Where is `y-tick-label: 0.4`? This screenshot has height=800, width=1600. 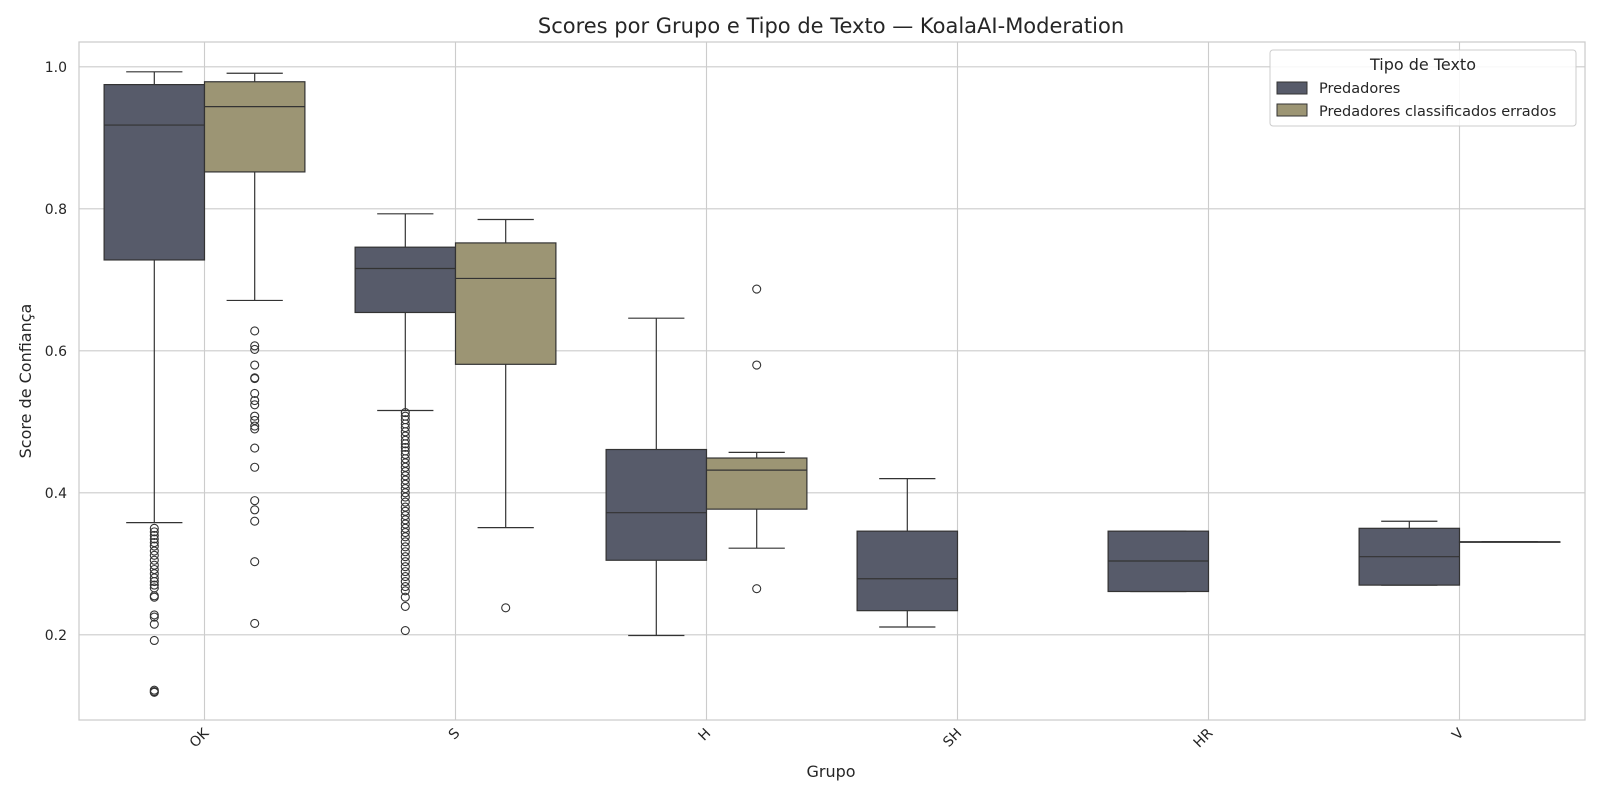 y-tick-label: 0.4 is located at coordinates (56, 494).